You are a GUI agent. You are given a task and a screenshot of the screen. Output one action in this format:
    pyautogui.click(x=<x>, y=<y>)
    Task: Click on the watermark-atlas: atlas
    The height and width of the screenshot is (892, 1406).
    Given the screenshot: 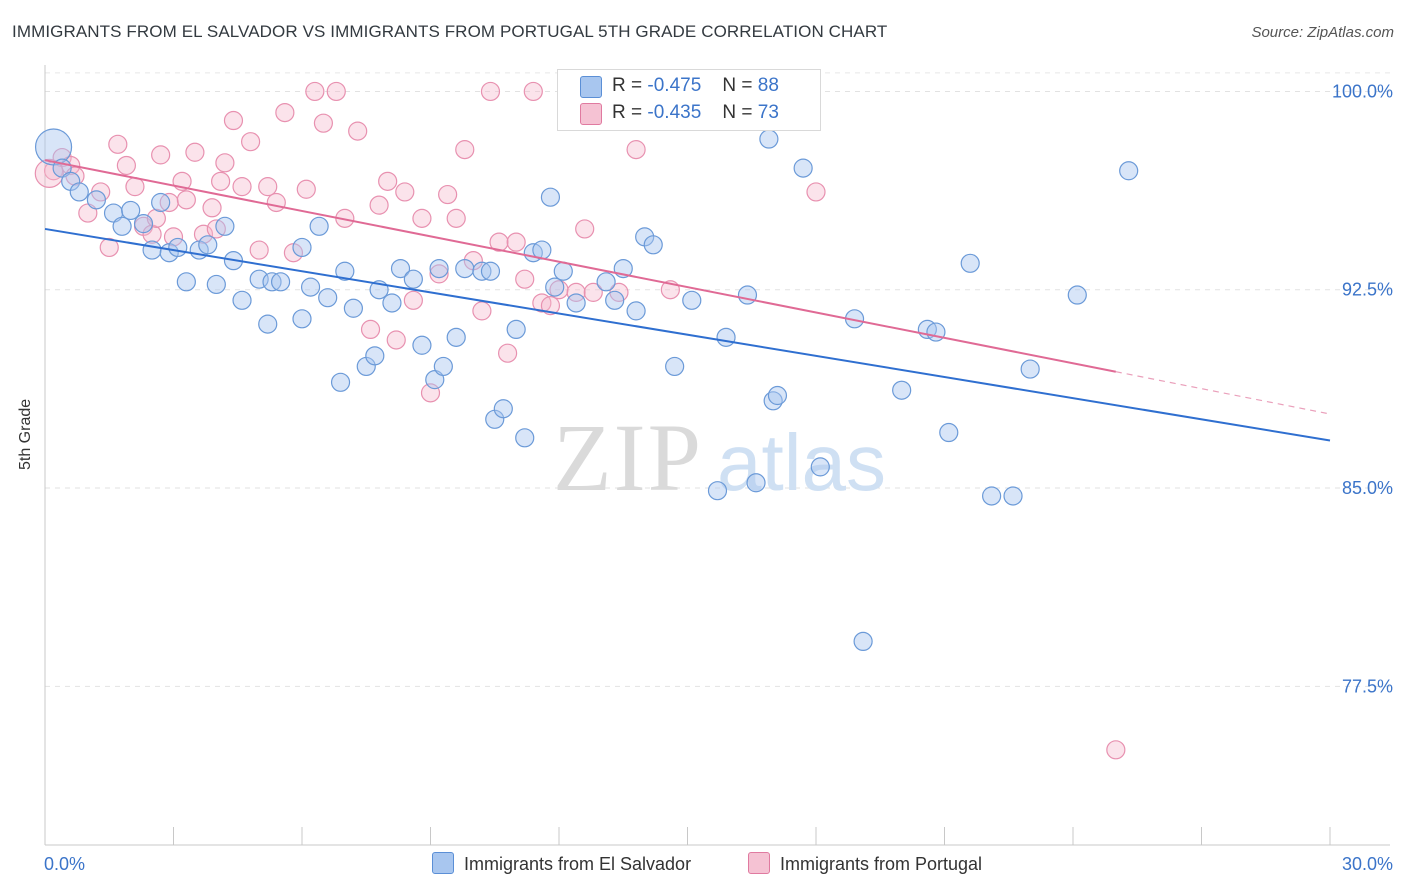 What is the action you would take?
    pyautogui.click(x=801, y=462)
    